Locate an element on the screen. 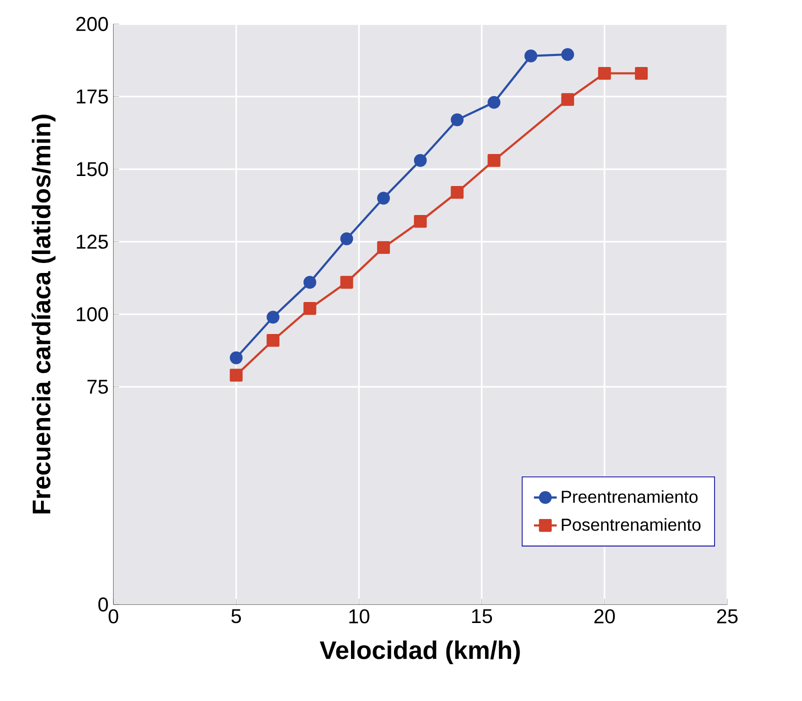  x-tick-label: 5 is located at coordinates (236, 616).